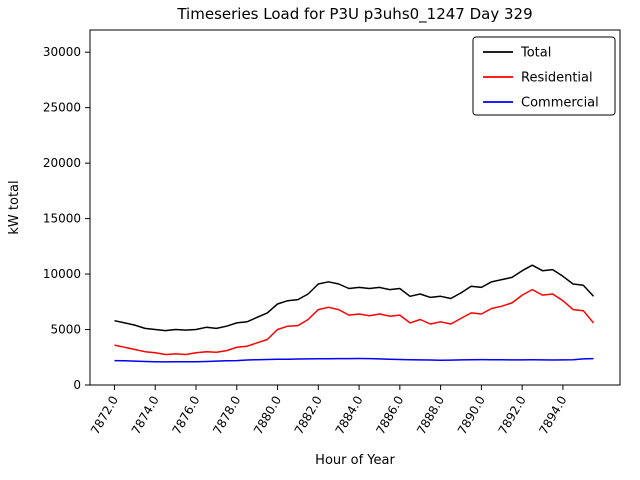 The width and height of the screenshot is (640, 480). I want to click on legend-label-total: Total, so click(535, 53).